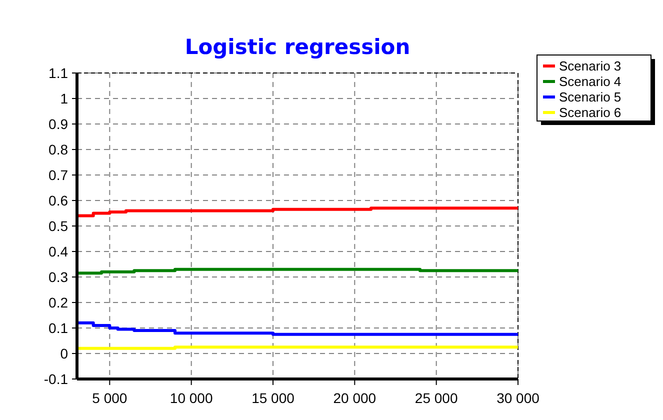 The image size is (663, 420). I want to click on y-tick-label: 0.6, so click(58, 200).